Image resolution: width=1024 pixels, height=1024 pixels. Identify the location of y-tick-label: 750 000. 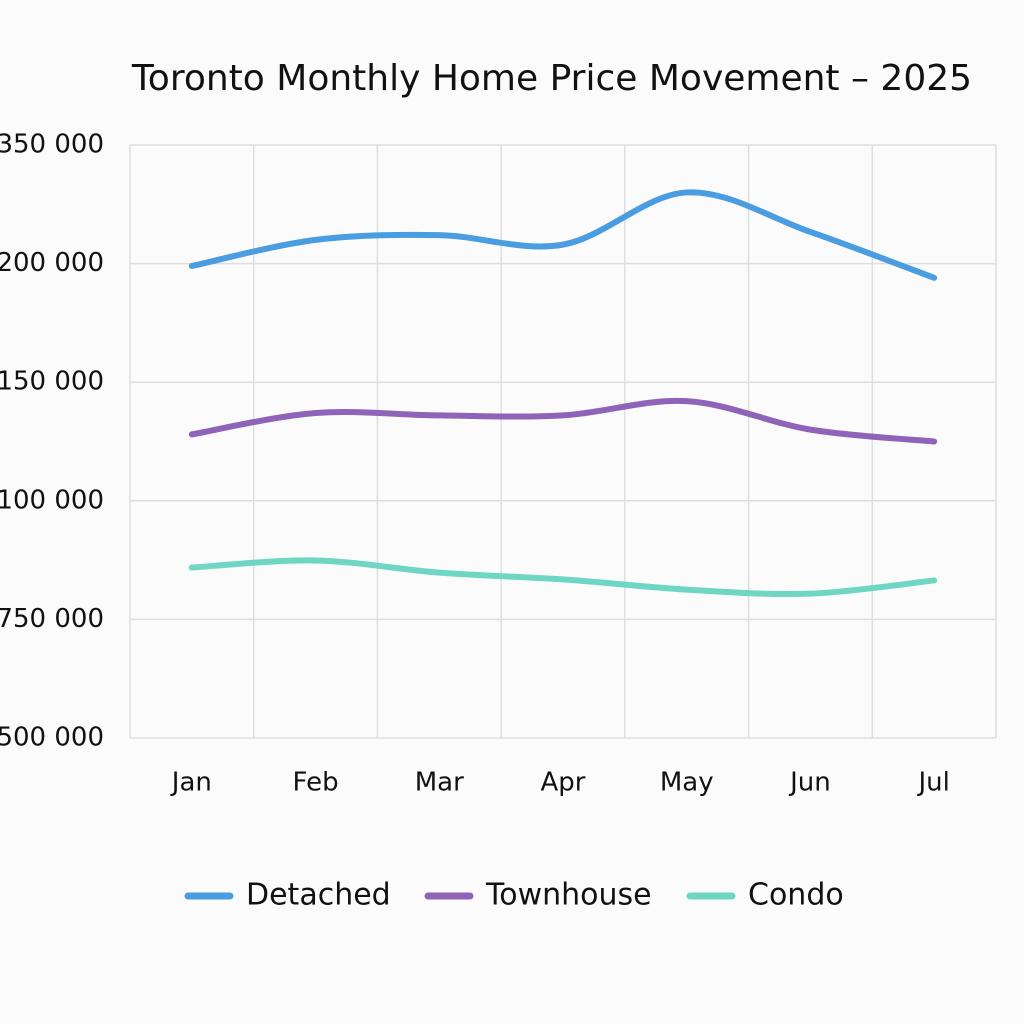
(52, 619).